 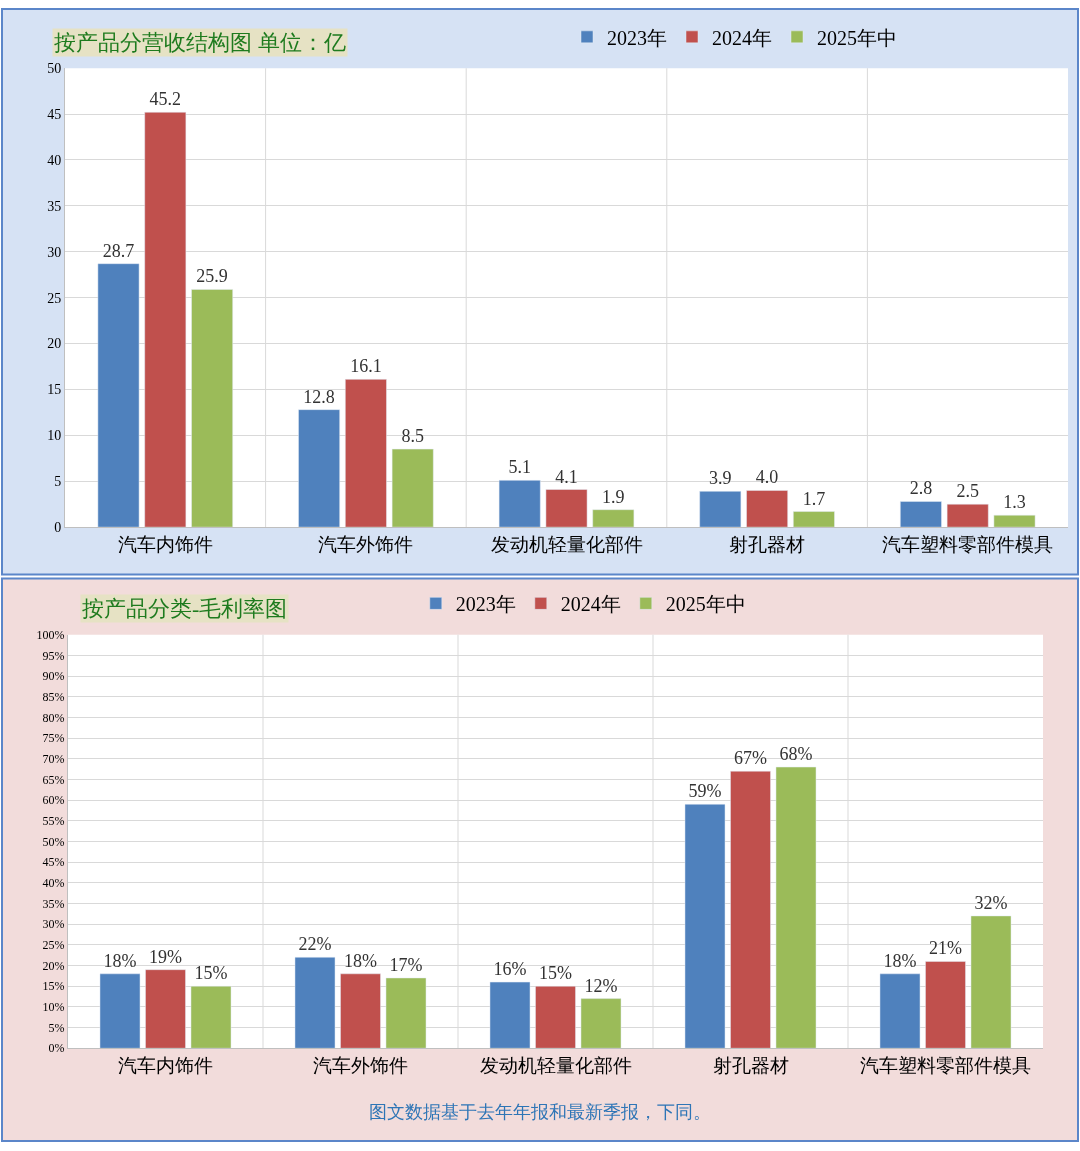 I want to click on data-label: 2.5, so click(x=967, y=491).